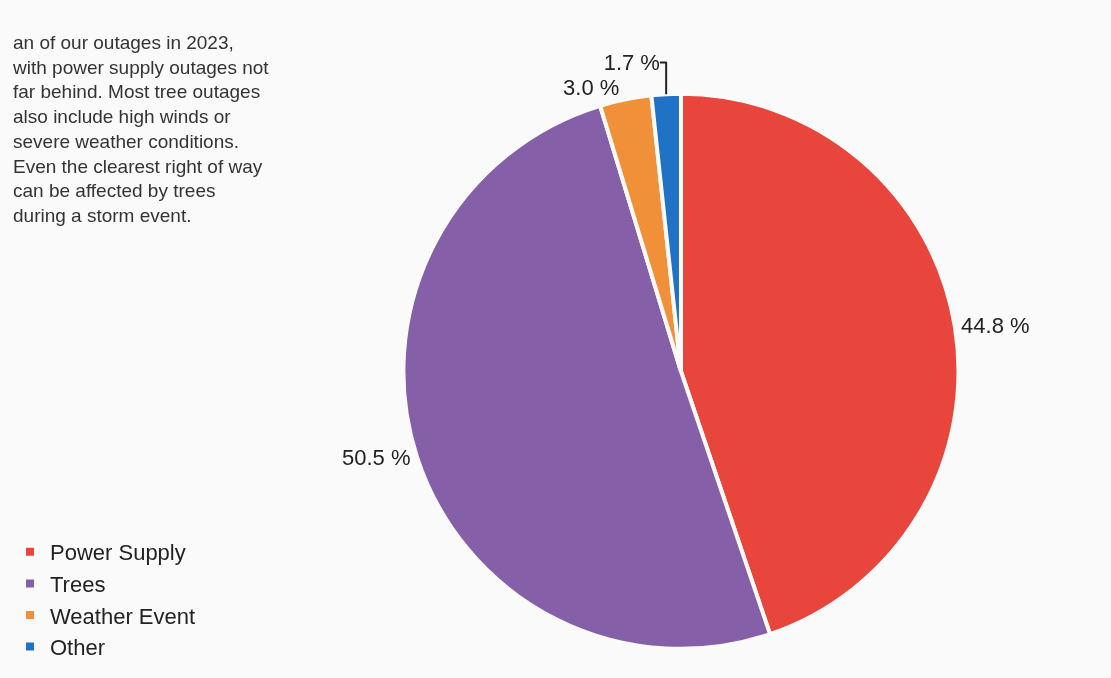 The width and height of the screenshot is (1111, 678). Describe the element at coordinates (995, 326) in the screenshot. I see `data-label: 44.8 %` at that location.